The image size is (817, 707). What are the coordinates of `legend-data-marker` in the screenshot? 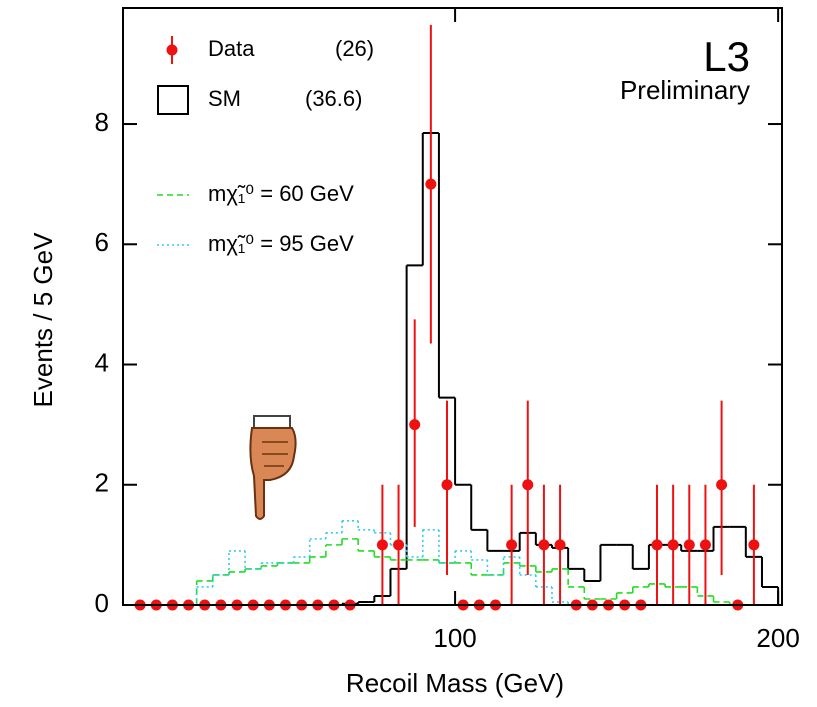 It's located at (172, 50).